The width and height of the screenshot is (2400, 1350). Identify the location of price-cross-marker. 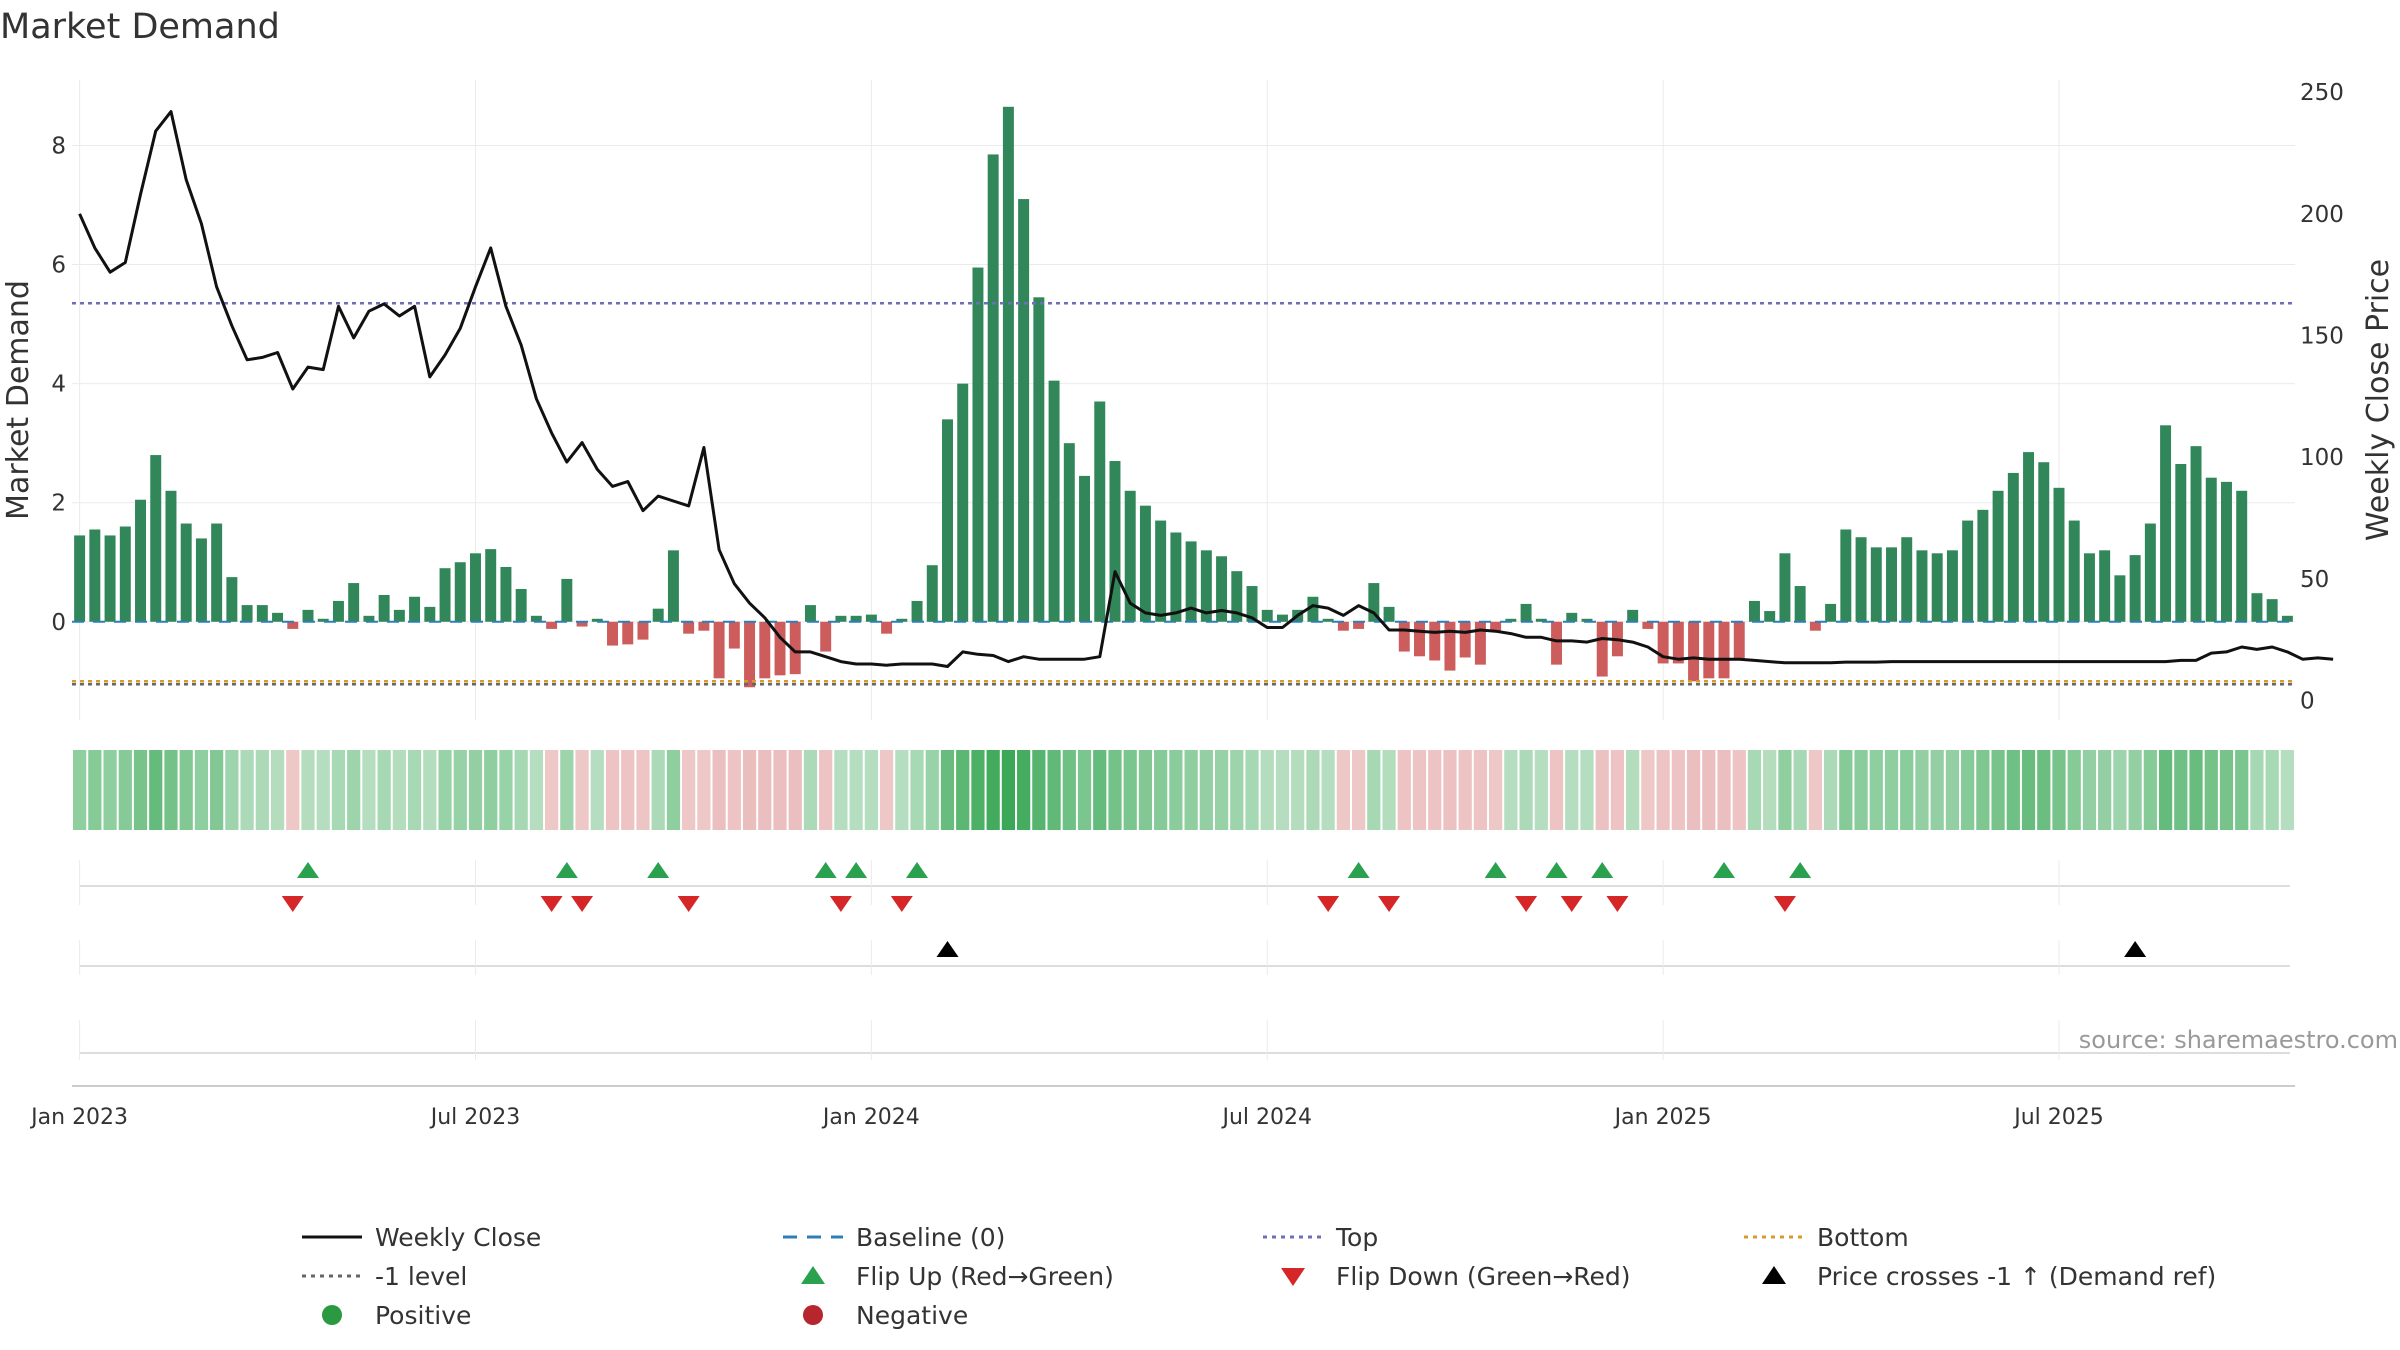
(947, 949).